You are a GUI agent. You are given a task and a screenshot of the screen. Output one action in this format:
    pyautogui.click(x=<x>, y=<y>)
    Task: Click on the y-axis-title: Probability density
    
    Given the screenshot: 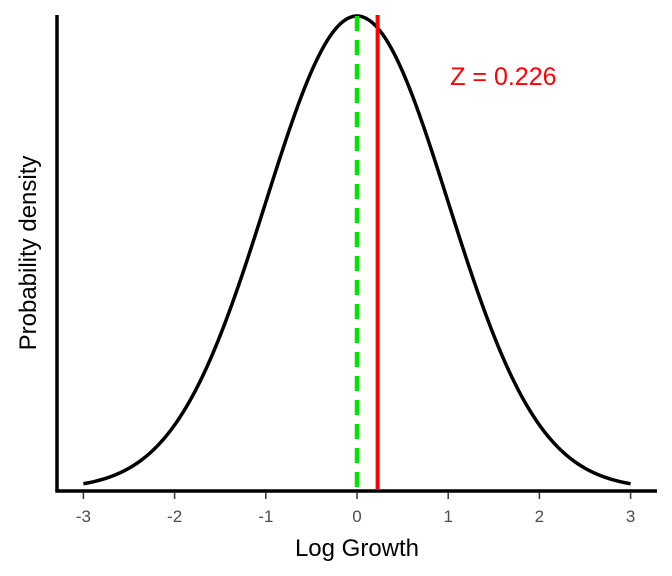 What is the action you would take?
    pyautogui.click(x=28, y=253)
    